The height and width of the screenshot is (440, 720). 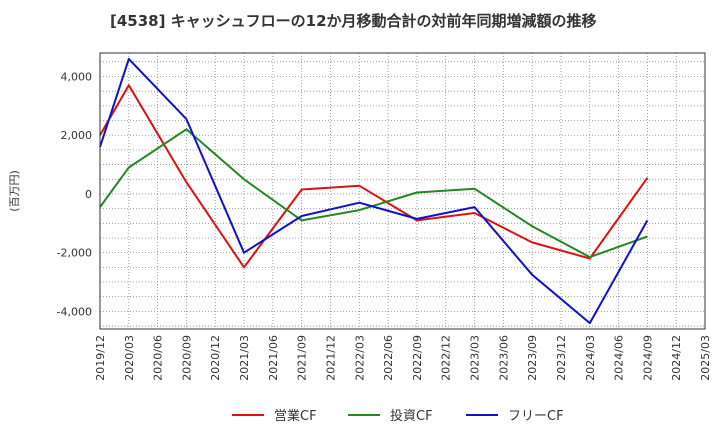 I want to click on x-tick-label: 2023/06, so click(x=503, y=358).